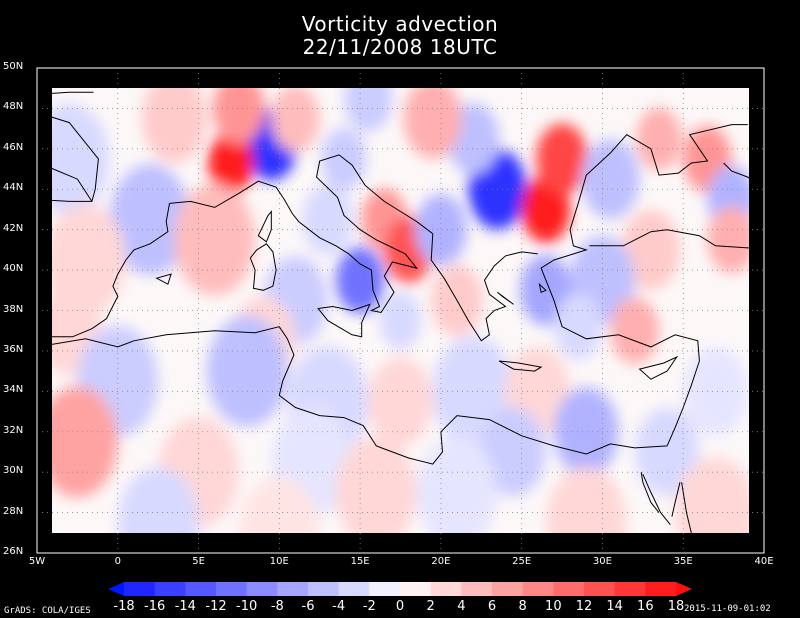  I want to click on colorbar-tick-label: -16, so click(155, 606).